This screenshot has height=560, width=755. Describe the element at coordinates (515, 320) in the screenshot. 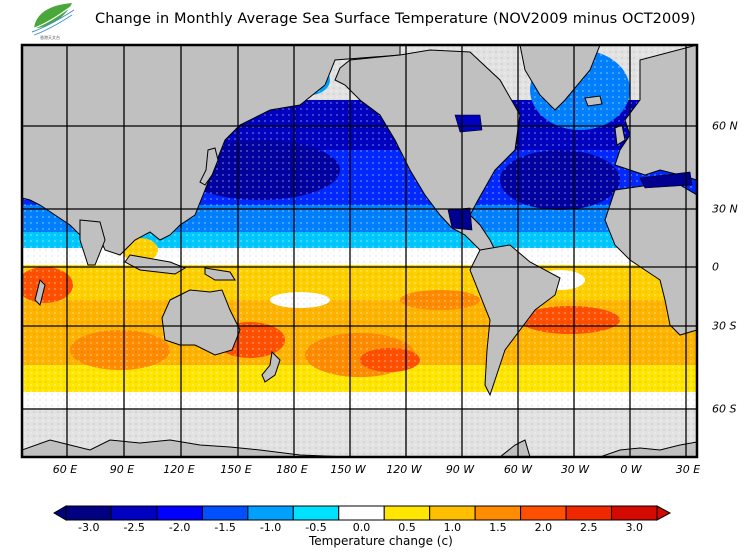

I see `land-south-america` at that location.